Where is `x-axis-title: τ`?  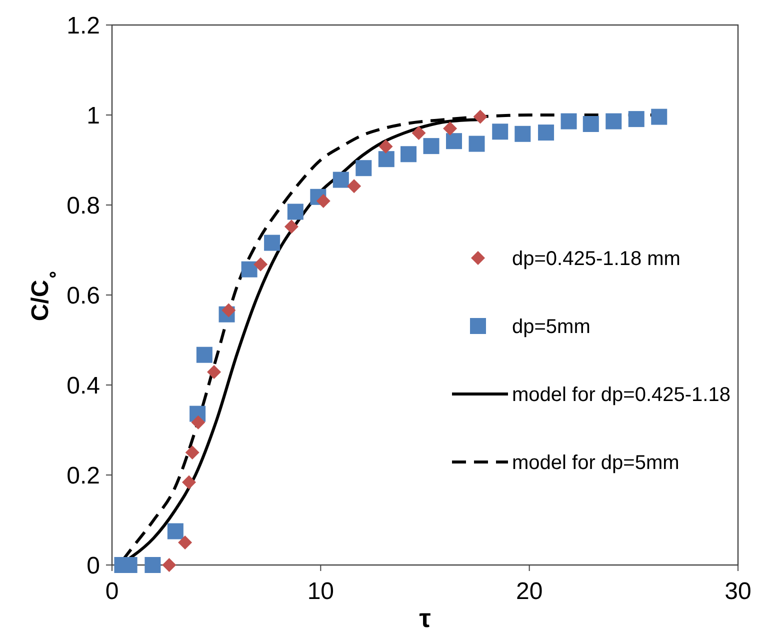
x-axis-title: τ is located at coordinates (425, 618).